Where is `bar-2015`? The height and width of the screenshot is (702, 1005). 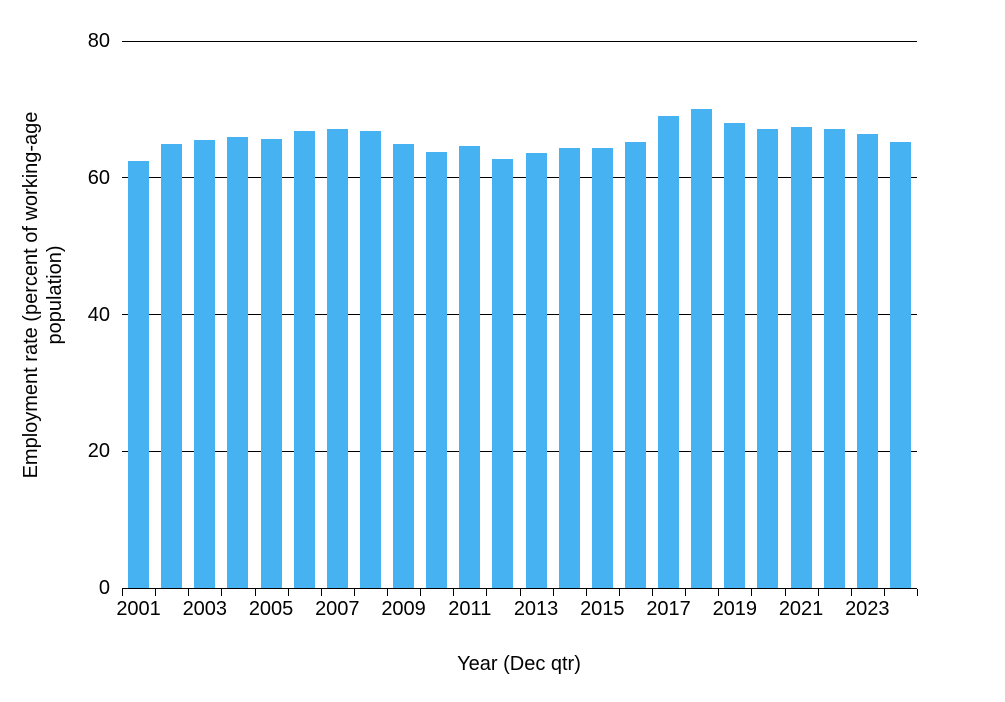 bar-2015 is located at coordinates (602, 367).